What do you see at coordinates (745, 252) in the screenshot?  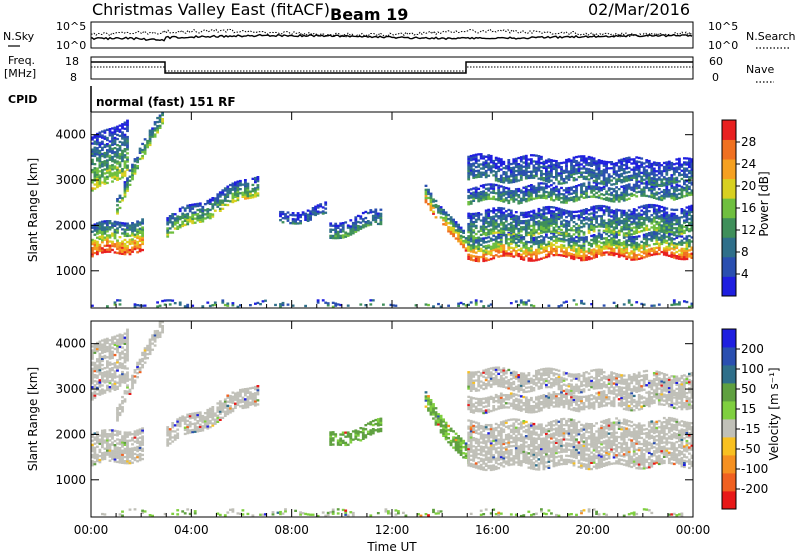 I see `colorbar-tick-label: 8` at bounding box center [745, 252].